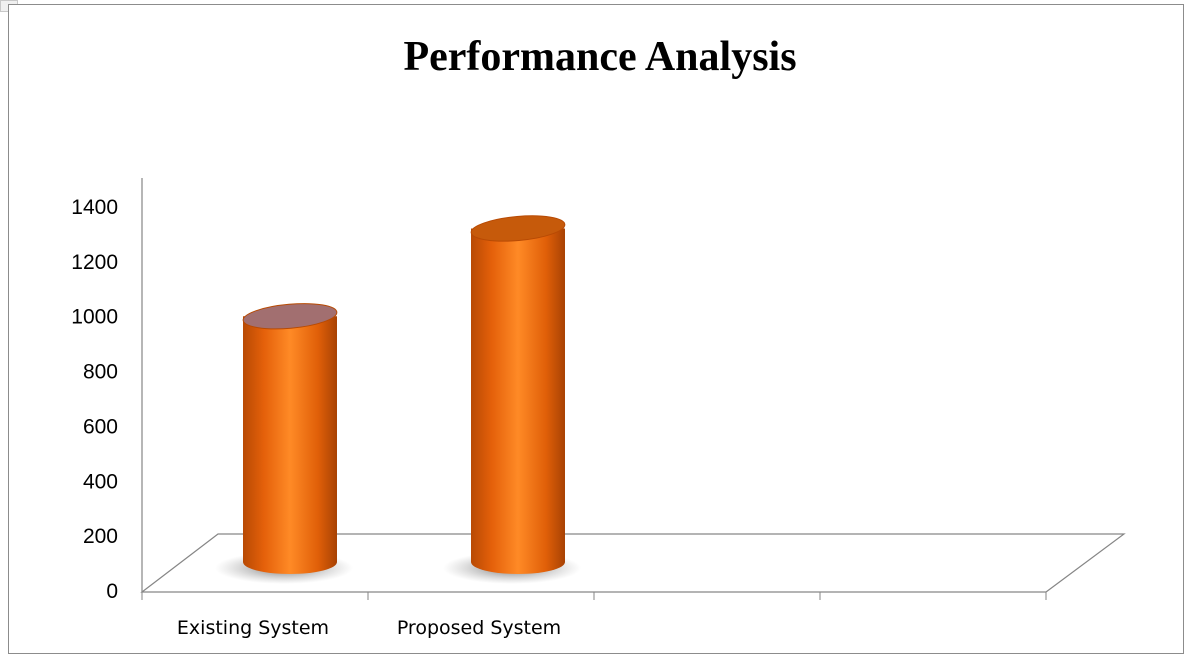 Image resolution: width=1187 pixels, height=657 pixels. What do you see at coordinates (94, 262) in the screenshot?
I see `y-tick-label: 1200` at bounding box center [94, 262].